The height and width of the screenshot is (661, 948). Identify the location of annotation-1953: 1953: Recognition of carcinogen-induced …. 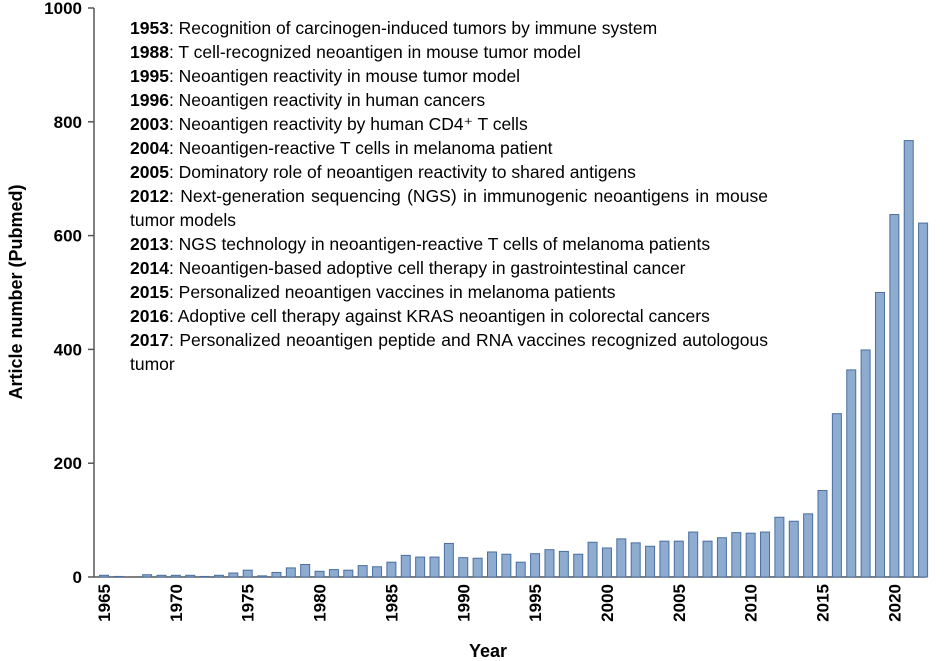
(449, 28).